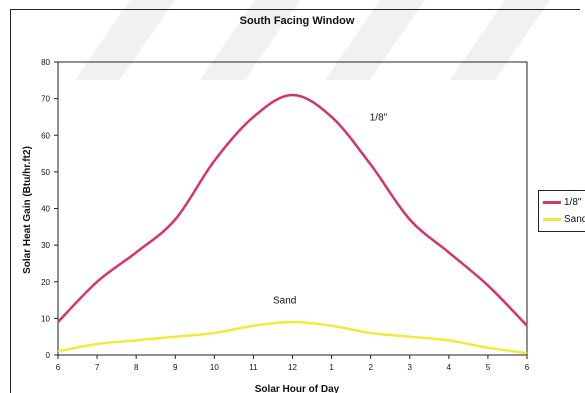 The height and width of the screenshot is (393, 585). Describe the element at coordinates (45, 99) in the screenshot. I see `y-tick-label: 70` at that location.